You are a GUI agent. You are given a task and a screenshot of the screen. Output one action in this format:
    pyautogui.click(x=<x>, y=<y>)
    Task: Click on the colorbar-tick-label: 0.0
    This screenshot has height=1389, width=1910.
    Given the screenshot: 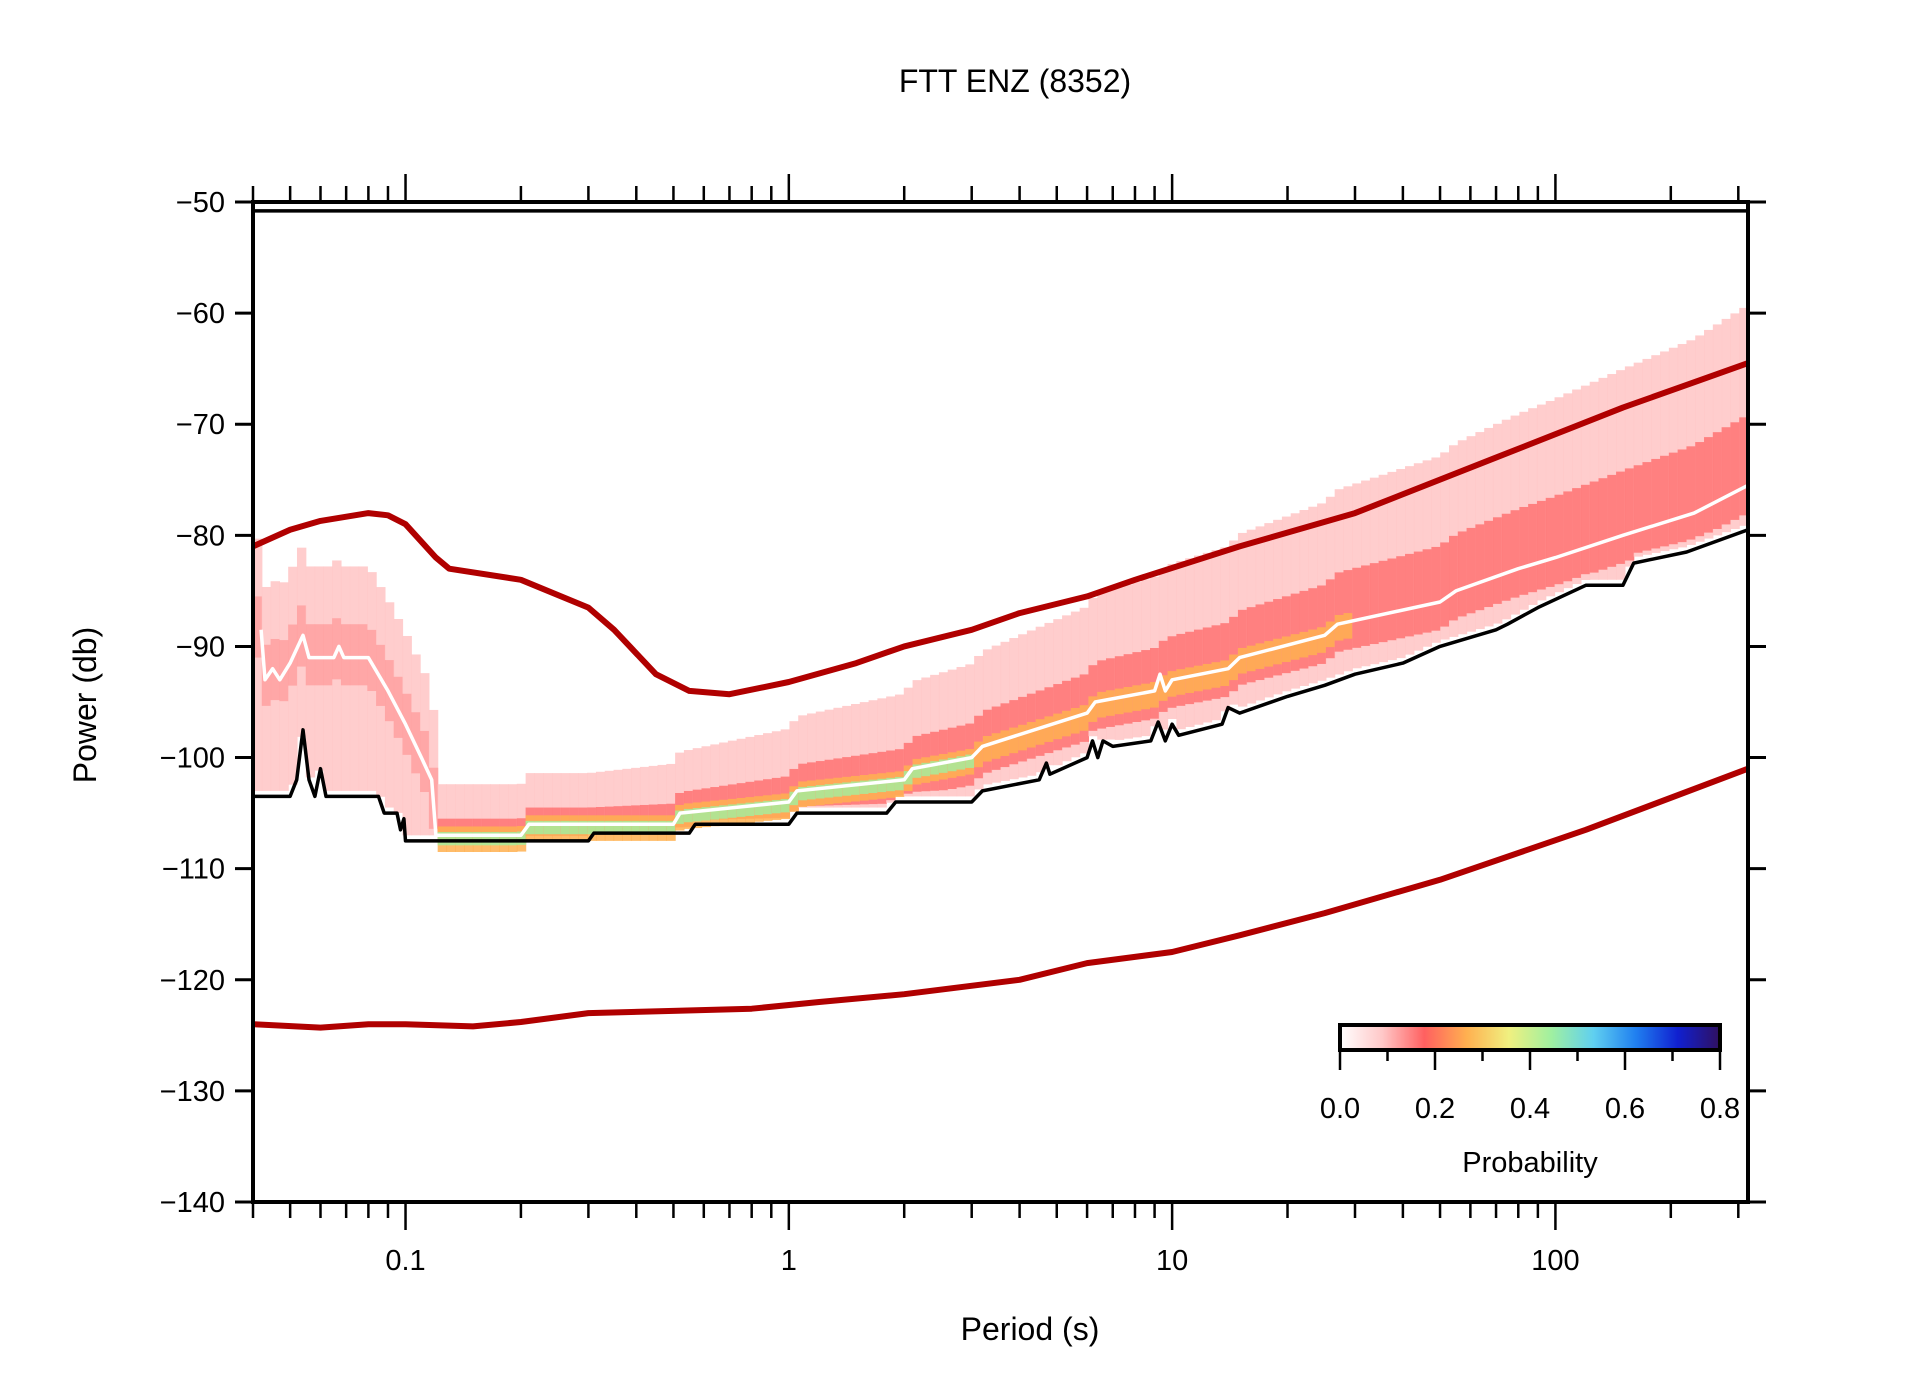 What is the action you would take?
    pyautogui.click(x=1340, y=1109)
    